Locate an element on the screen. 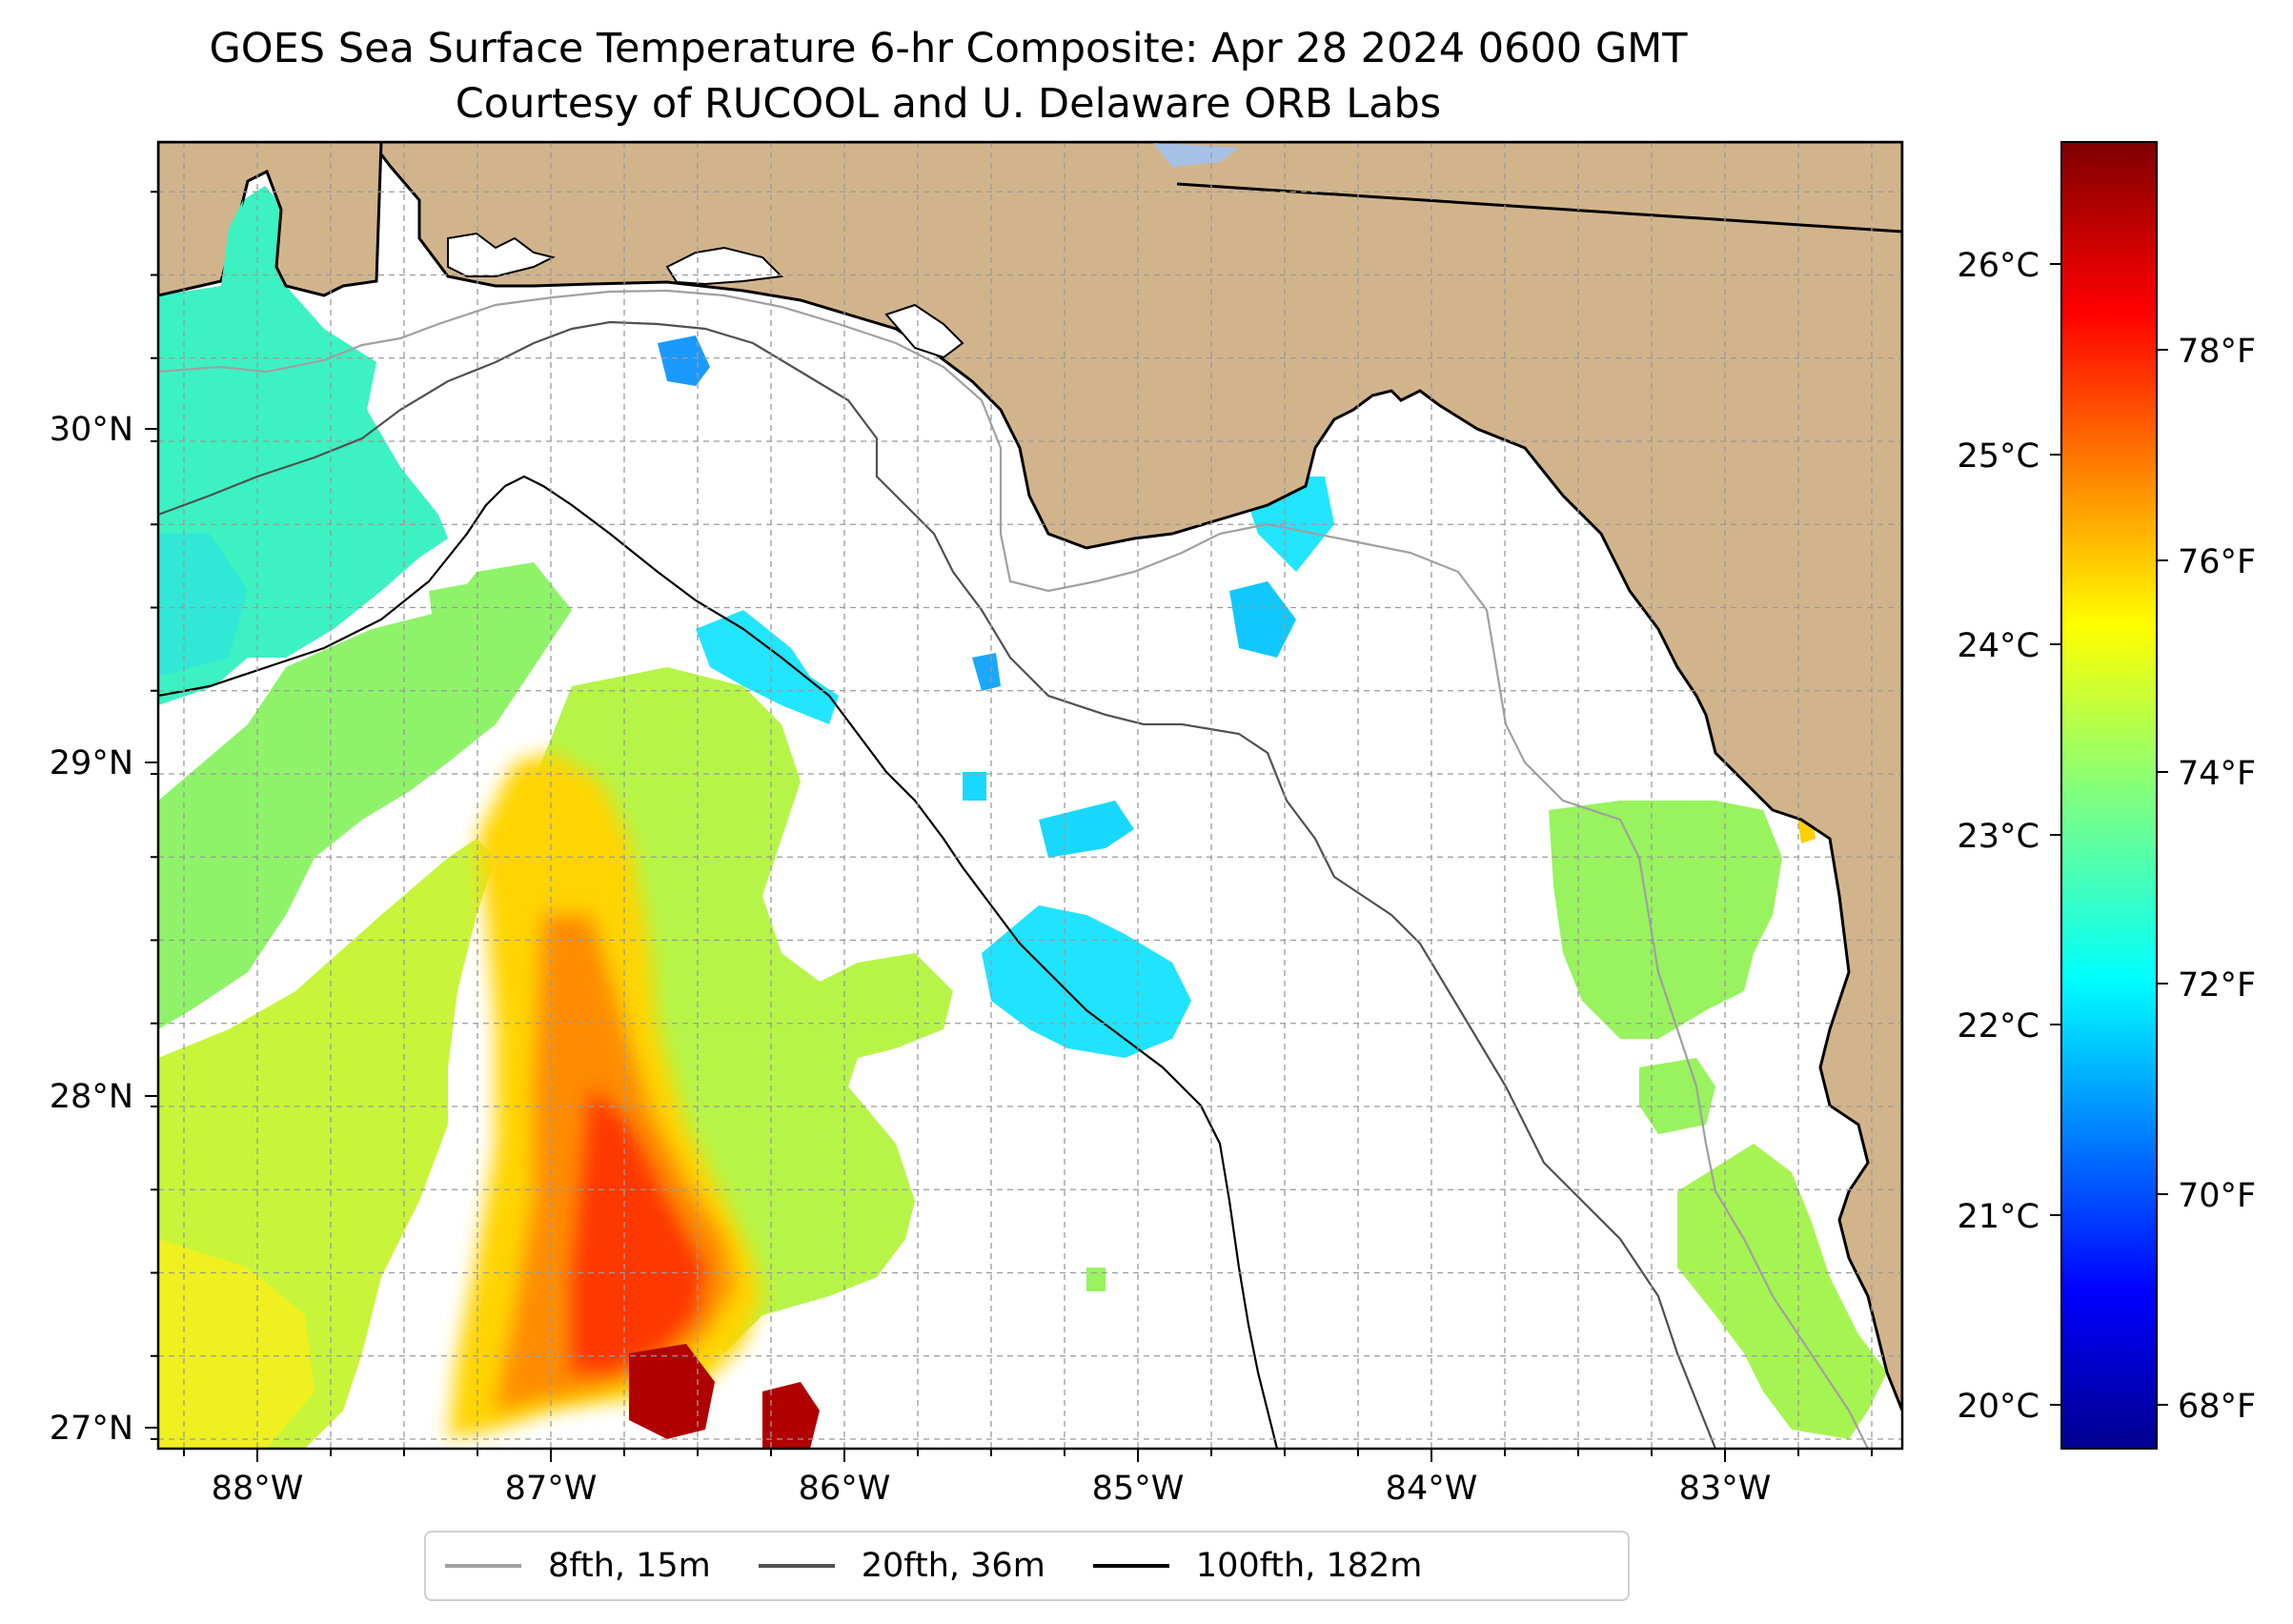 The height and width of the screenshot is (1624, 2293). celsius-tick-label: 24°C is located at coordinates (1998, 646).